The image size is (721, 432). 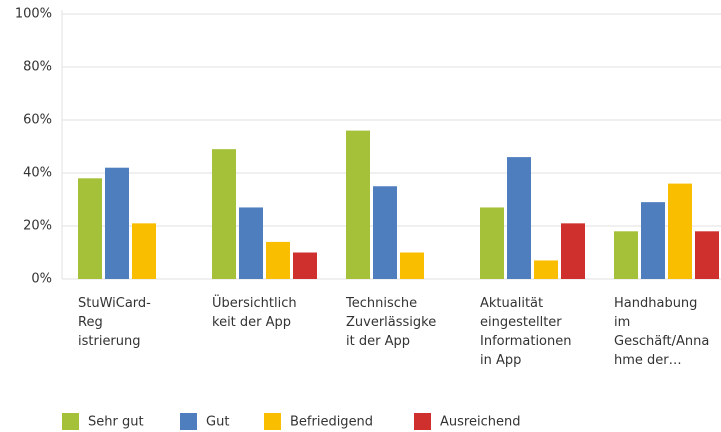 I want to click on y-tick-label: 60%, so click(x=37, y=120).